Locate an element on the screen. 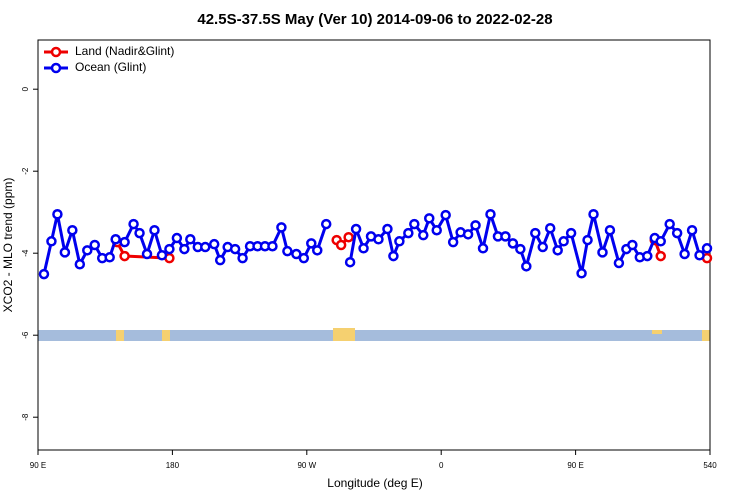 This screenshot has width=750, height=500. y-tick-label: -6 is located at coordinates (25, 335).